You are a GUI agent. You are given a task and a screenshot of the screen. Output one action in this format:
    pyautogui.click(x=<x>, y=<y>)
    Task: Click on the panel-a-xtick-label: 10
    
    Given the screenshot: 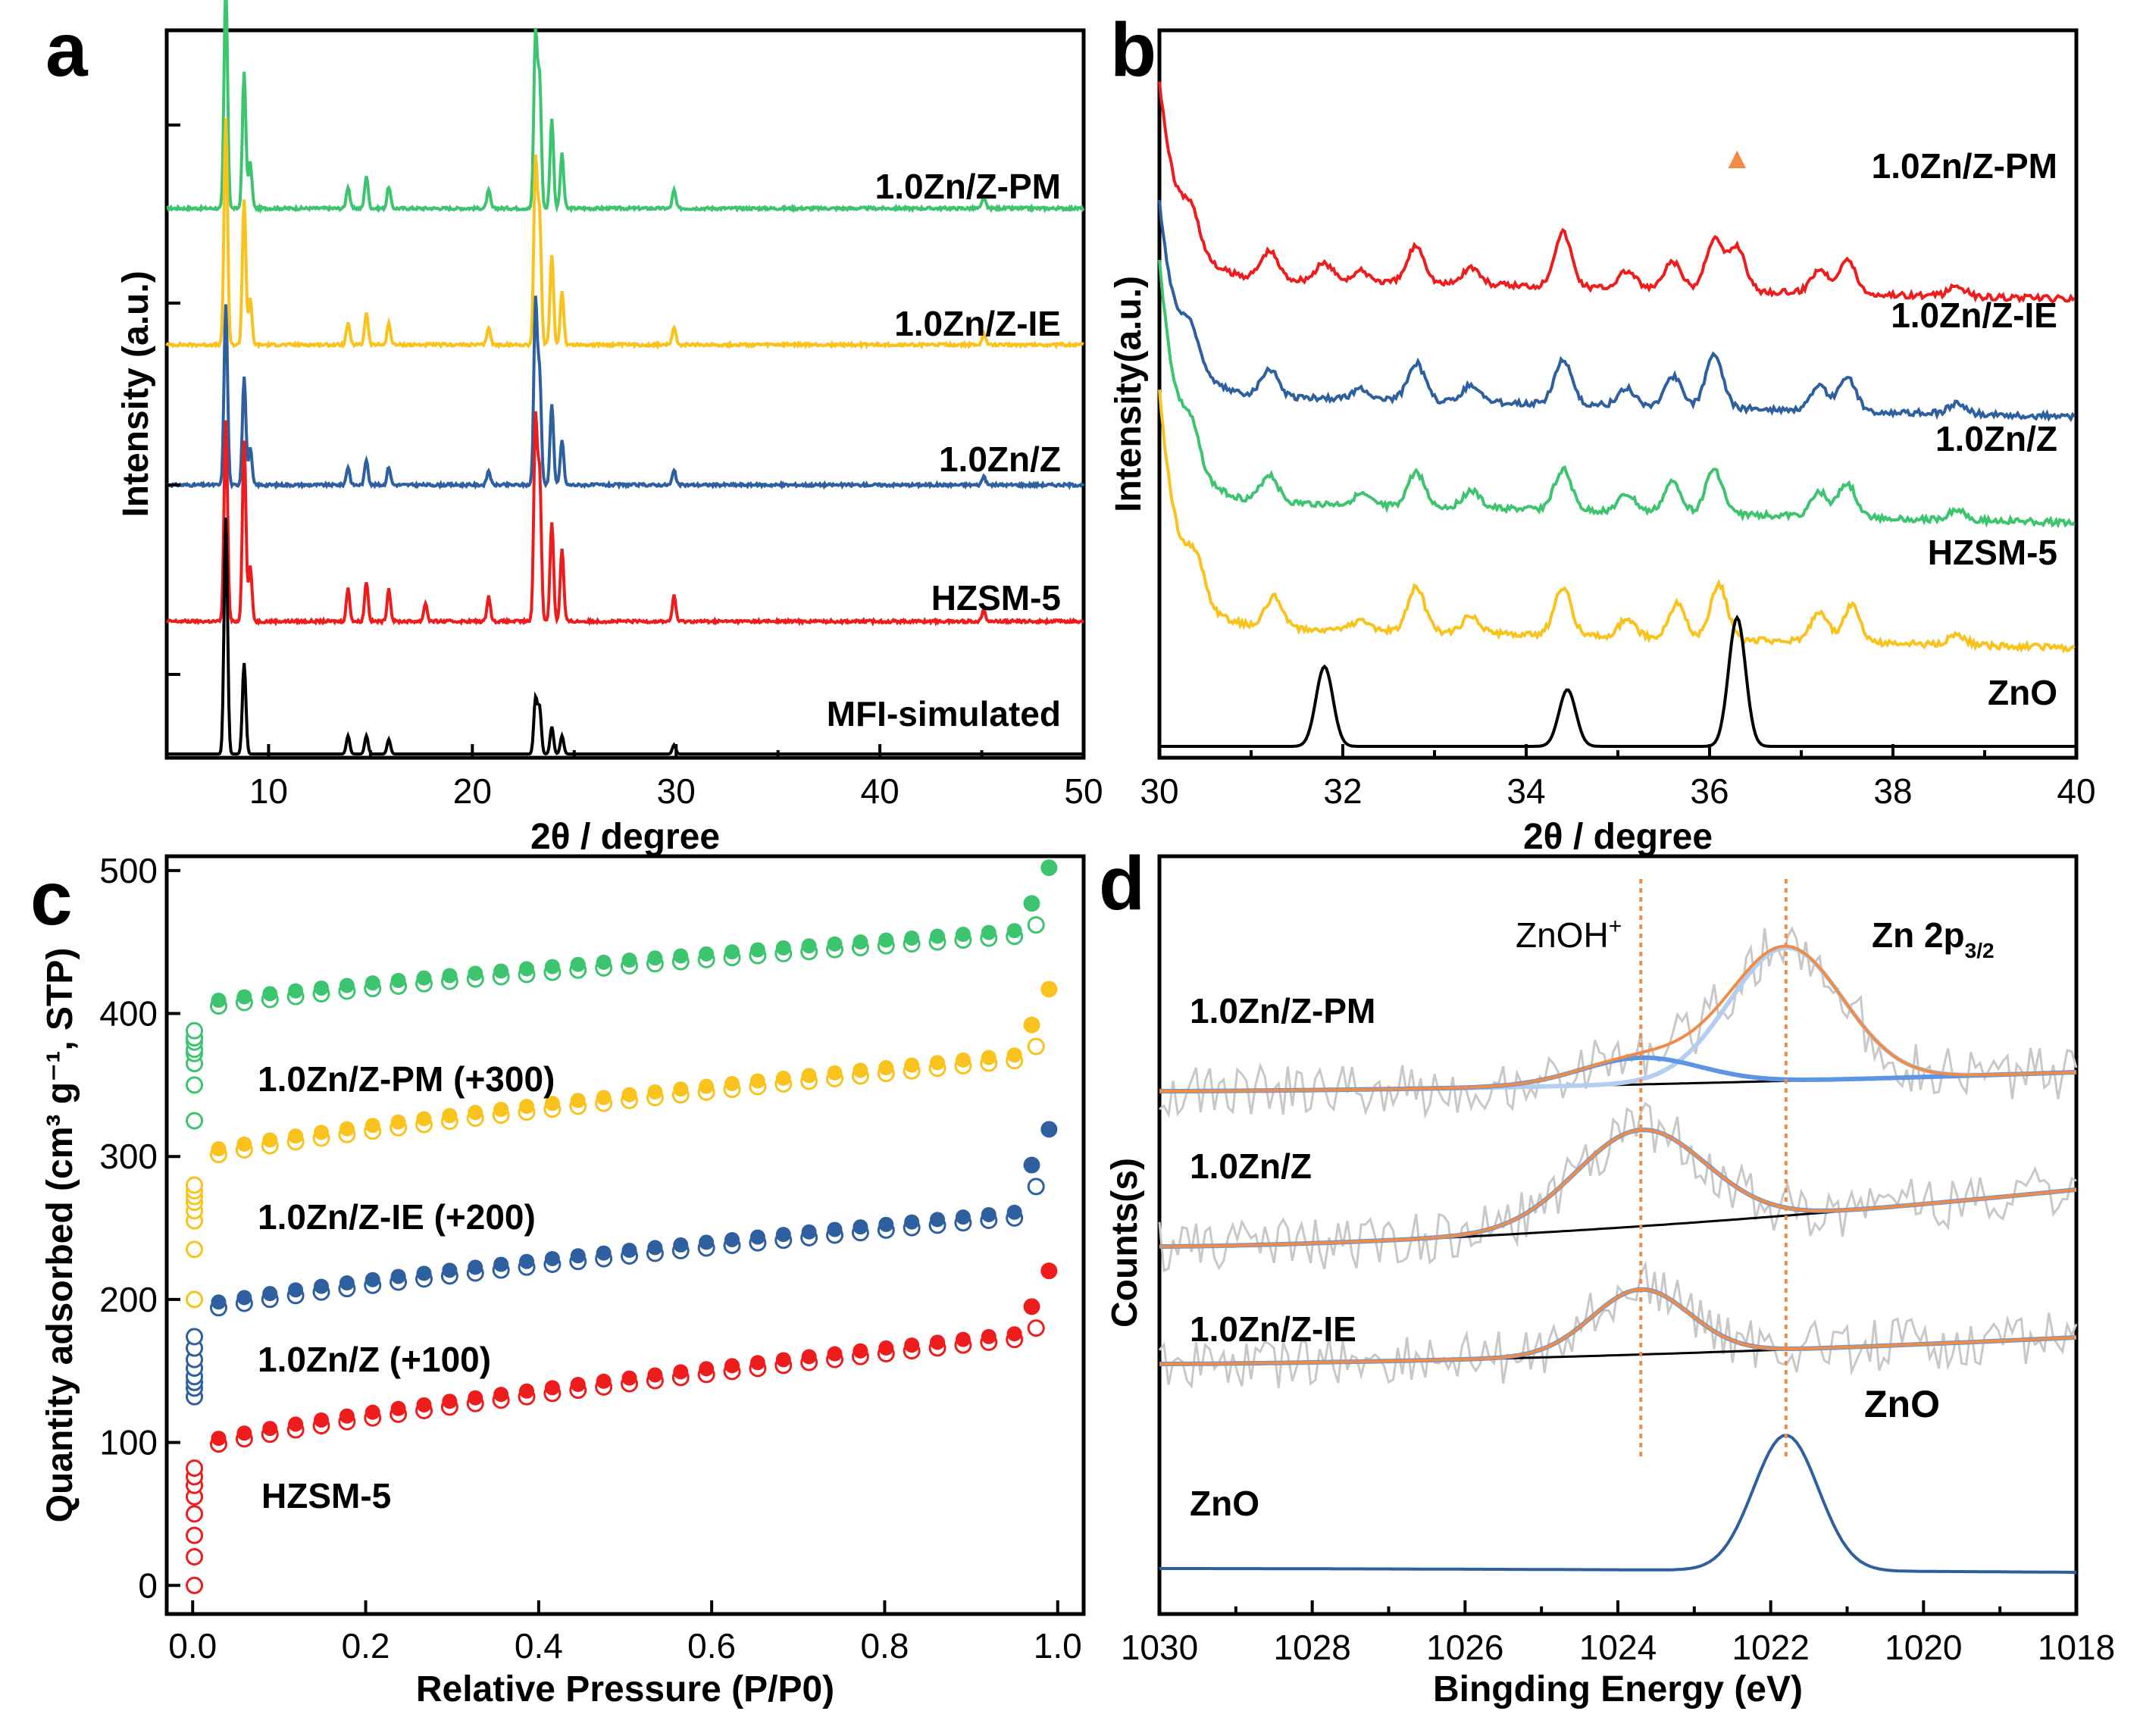 What is the action you would take?
    pyautogui.click(x=268, y=791)
    